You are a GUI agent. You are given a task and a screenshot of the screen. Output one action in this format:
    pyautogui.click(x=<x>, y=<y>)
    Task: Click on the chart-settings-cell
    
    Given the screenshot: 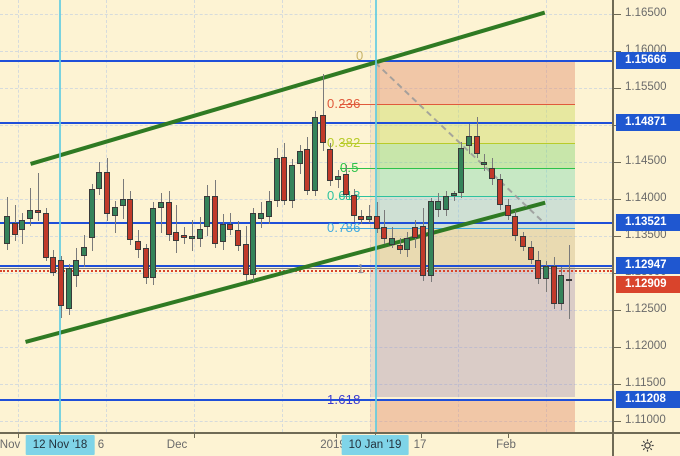 What is the action you would take?
    pyautogui.click(x=646, y=444)
    